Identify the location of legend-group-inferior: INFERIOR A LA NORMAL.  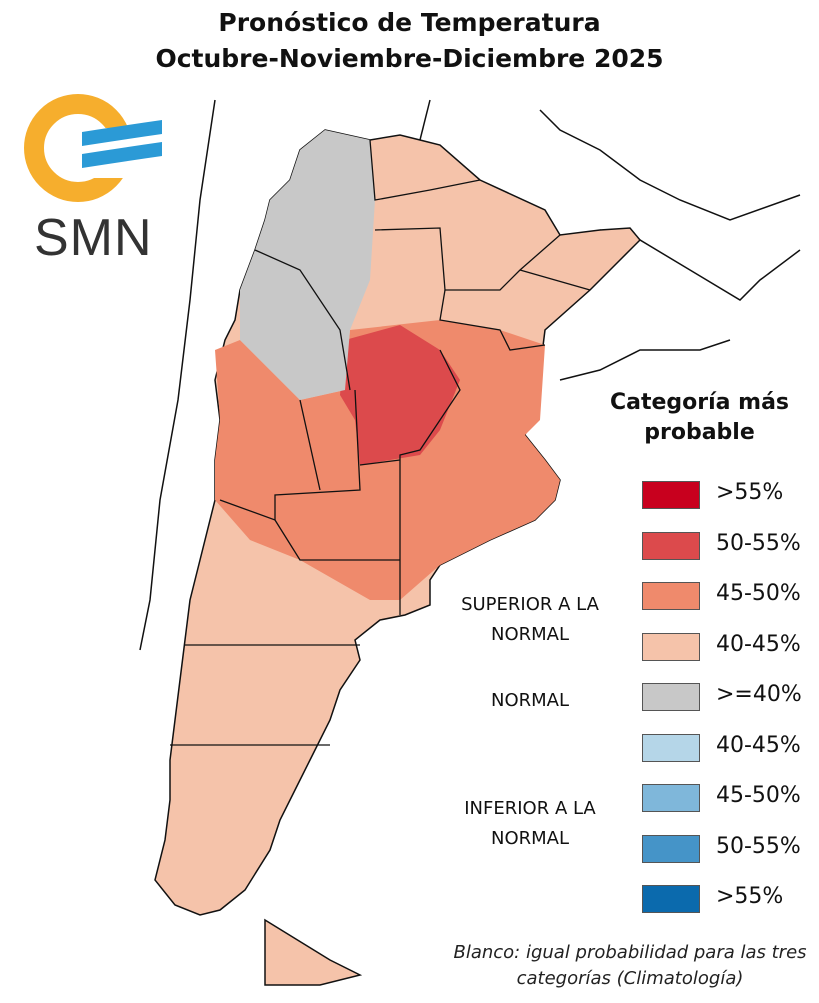
(530, 823).